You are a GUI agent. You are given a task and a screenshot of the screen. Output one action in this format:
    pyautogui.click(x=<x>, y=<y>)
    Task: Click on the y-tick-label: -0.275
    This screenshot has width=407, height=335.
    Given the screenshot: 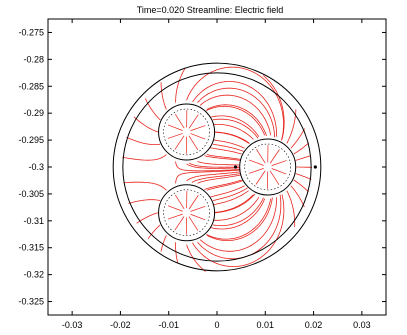 What is the action you would take?
    pyautogui.click(x=31, y=32)
    